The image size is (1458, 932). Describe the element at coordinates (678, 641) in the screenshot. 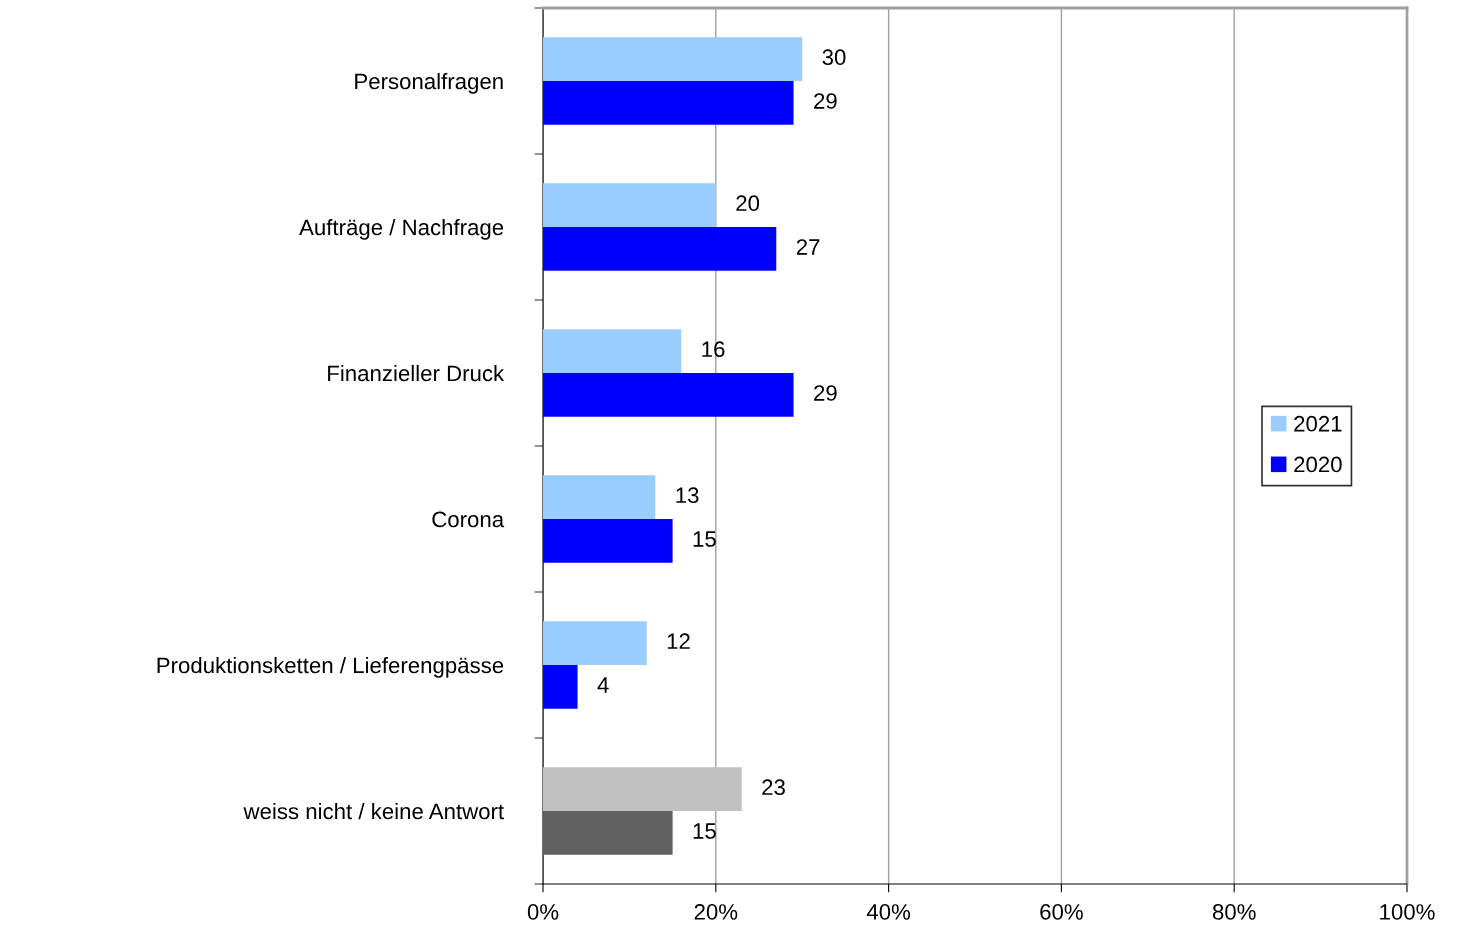

I see `data-label: 12` at that location.